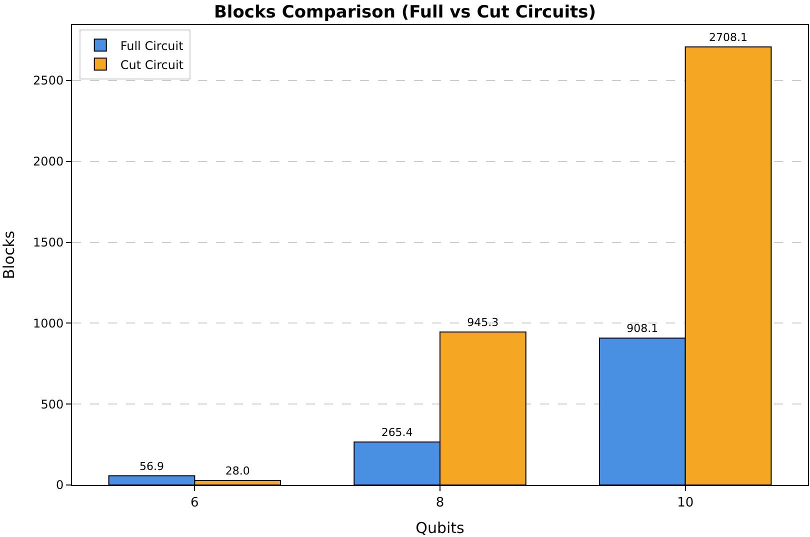  Describe the element at coordinates (237, 471) in the screenshot. I see `data-label: 28.0` at that location.